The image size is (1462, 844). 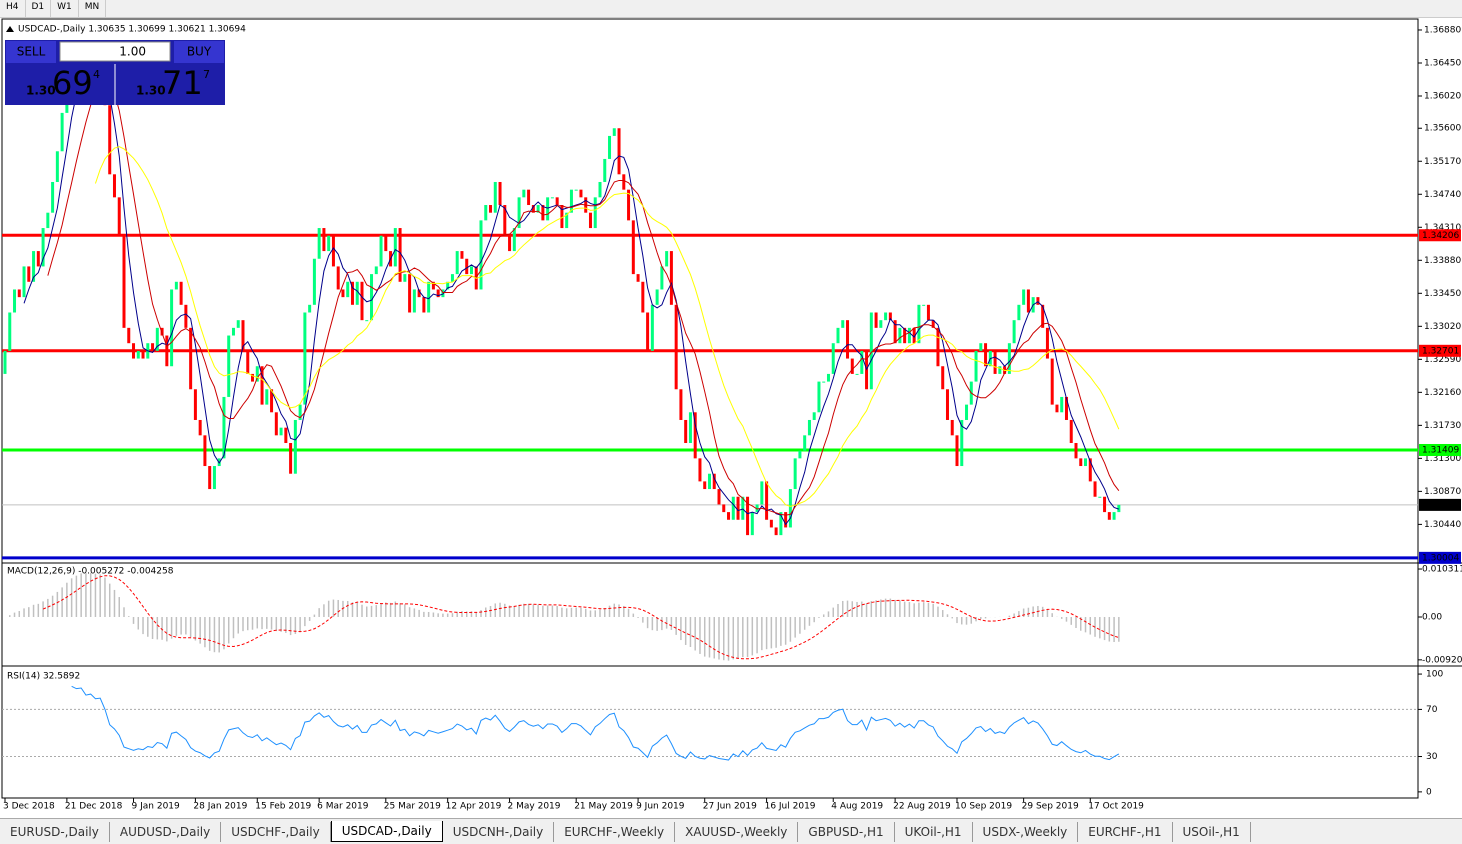 What do you see at coordinates (93, 8) in the screenshot?
I see `timeframe-button: MN` at bounding box center [93, 8].